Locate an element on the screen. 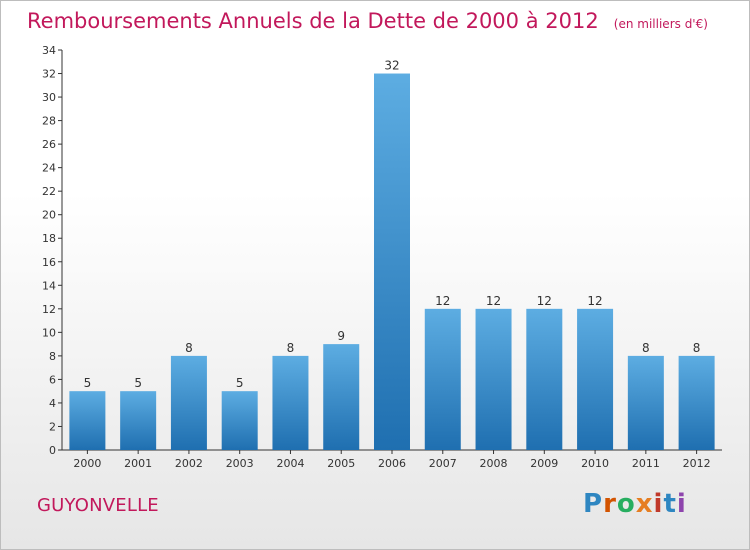  data-label-2000: 5 is located at coordinates (88, 383).